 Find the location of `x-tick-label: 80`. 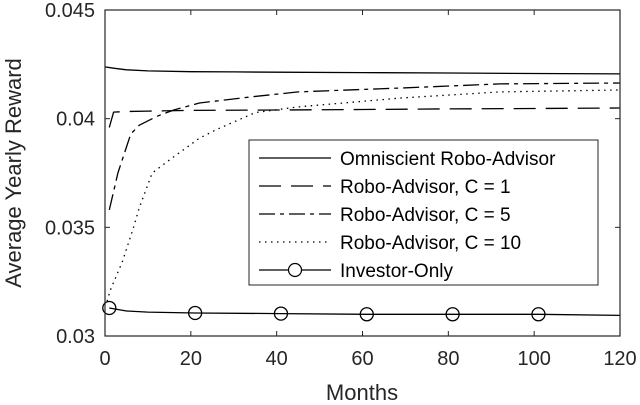

x-tick-label: 80 is located at coordinates (448, 359).